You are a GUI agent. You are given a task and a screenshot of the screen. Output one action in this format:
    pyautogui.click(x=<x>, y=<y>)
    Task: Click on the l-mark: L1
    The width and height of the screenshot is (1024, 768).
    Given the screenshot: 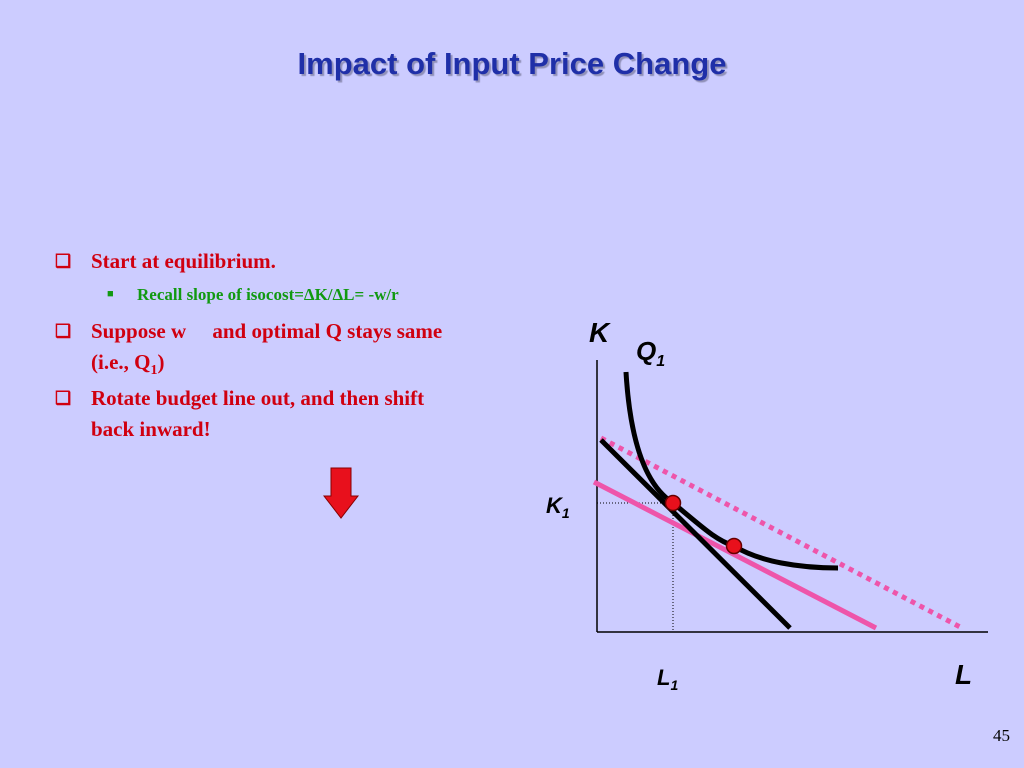 What is the action you would take?
    pyautogui.click(x=667, y=679)
    